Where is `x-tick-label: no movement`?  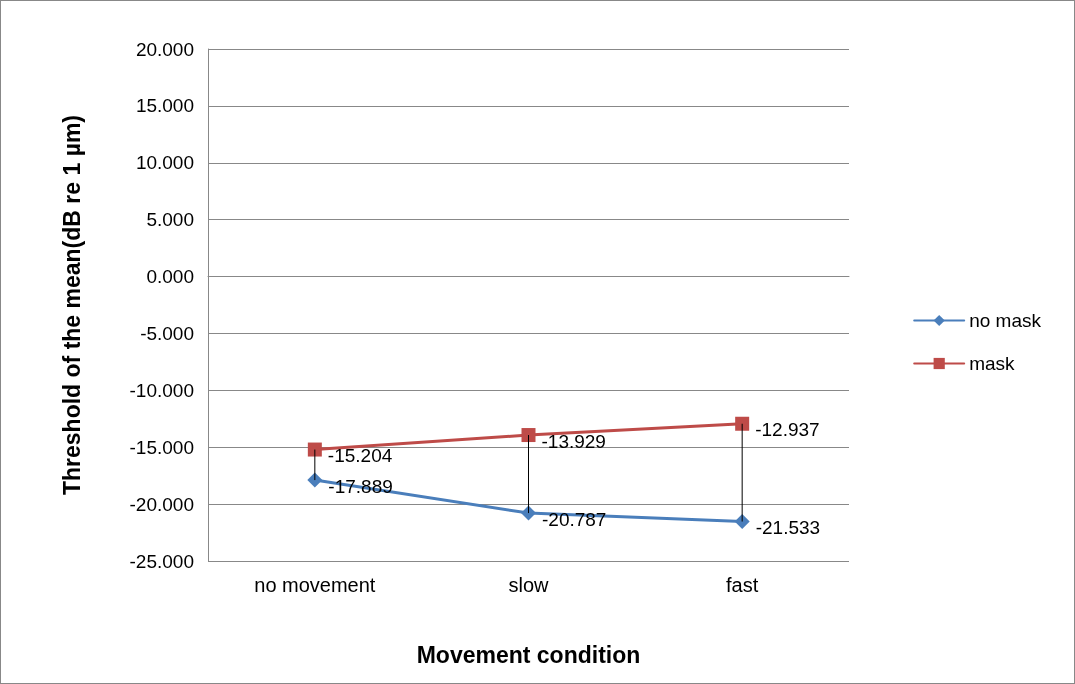 x-tick-label: no movement is located at coordinates (315, 585).